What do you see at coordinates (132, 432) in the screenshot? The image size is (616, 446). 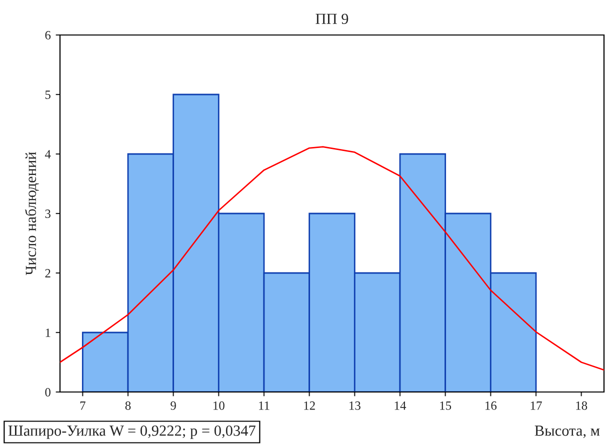 I see `text: Шапиро-Уилка W = 0,9222; p = 0,0347` at bounding box center [132, 432].